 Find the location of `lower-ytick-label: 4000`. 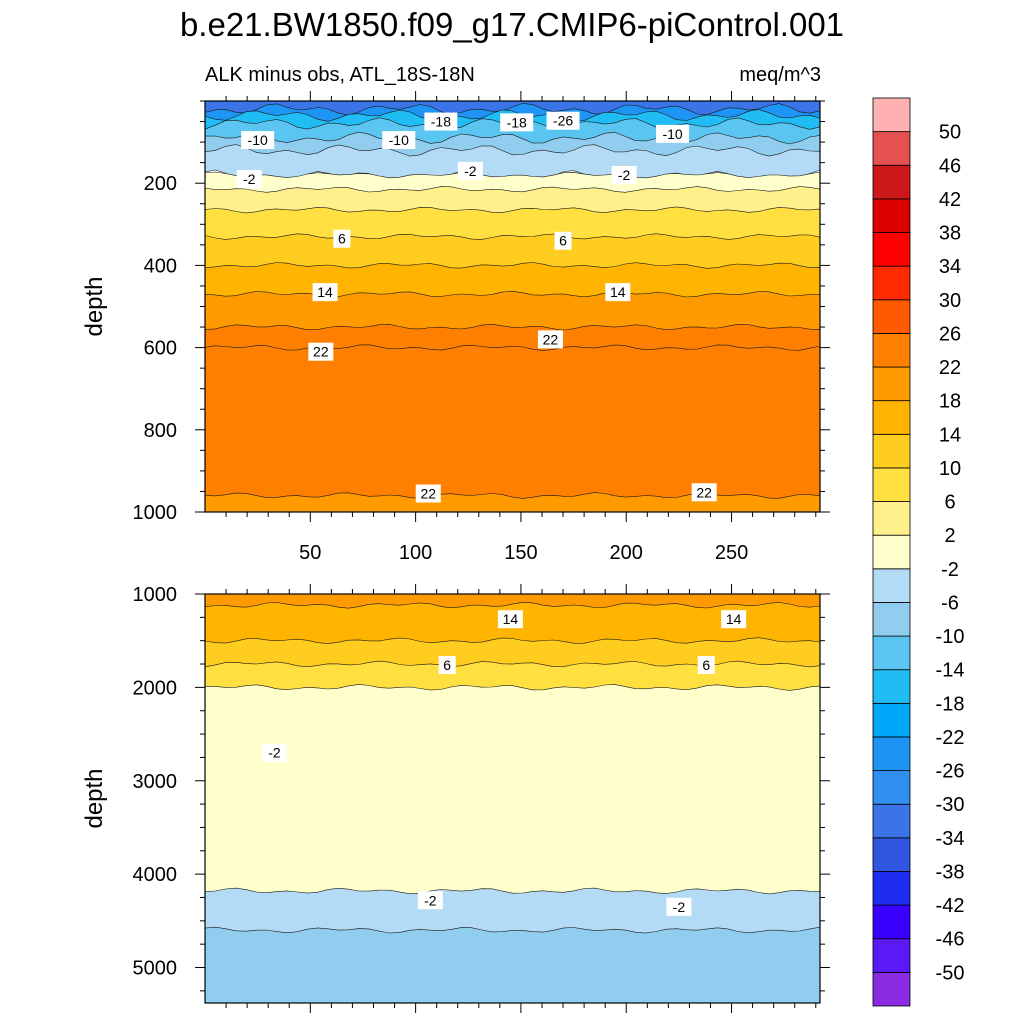

lower-ytick-label: 4000 is located at coordinates (155, 875).